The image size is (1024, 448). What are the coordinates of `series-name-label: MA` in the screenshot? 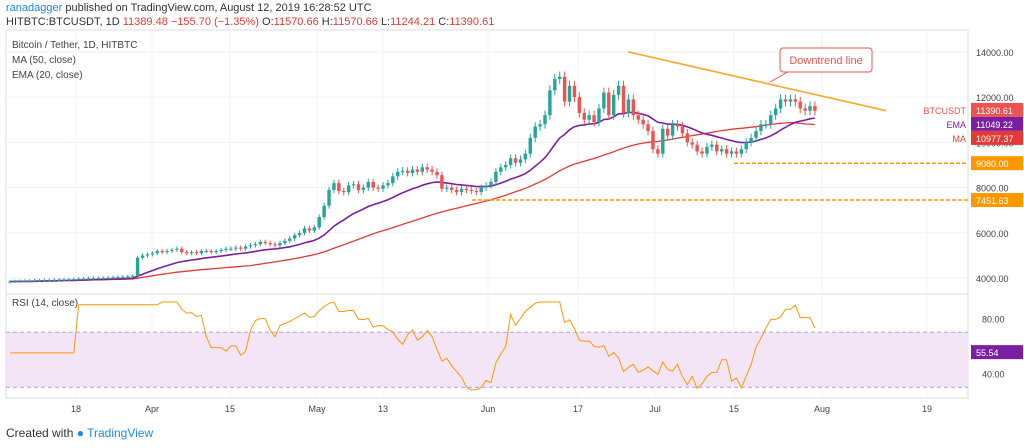 It's located at (960, 139).